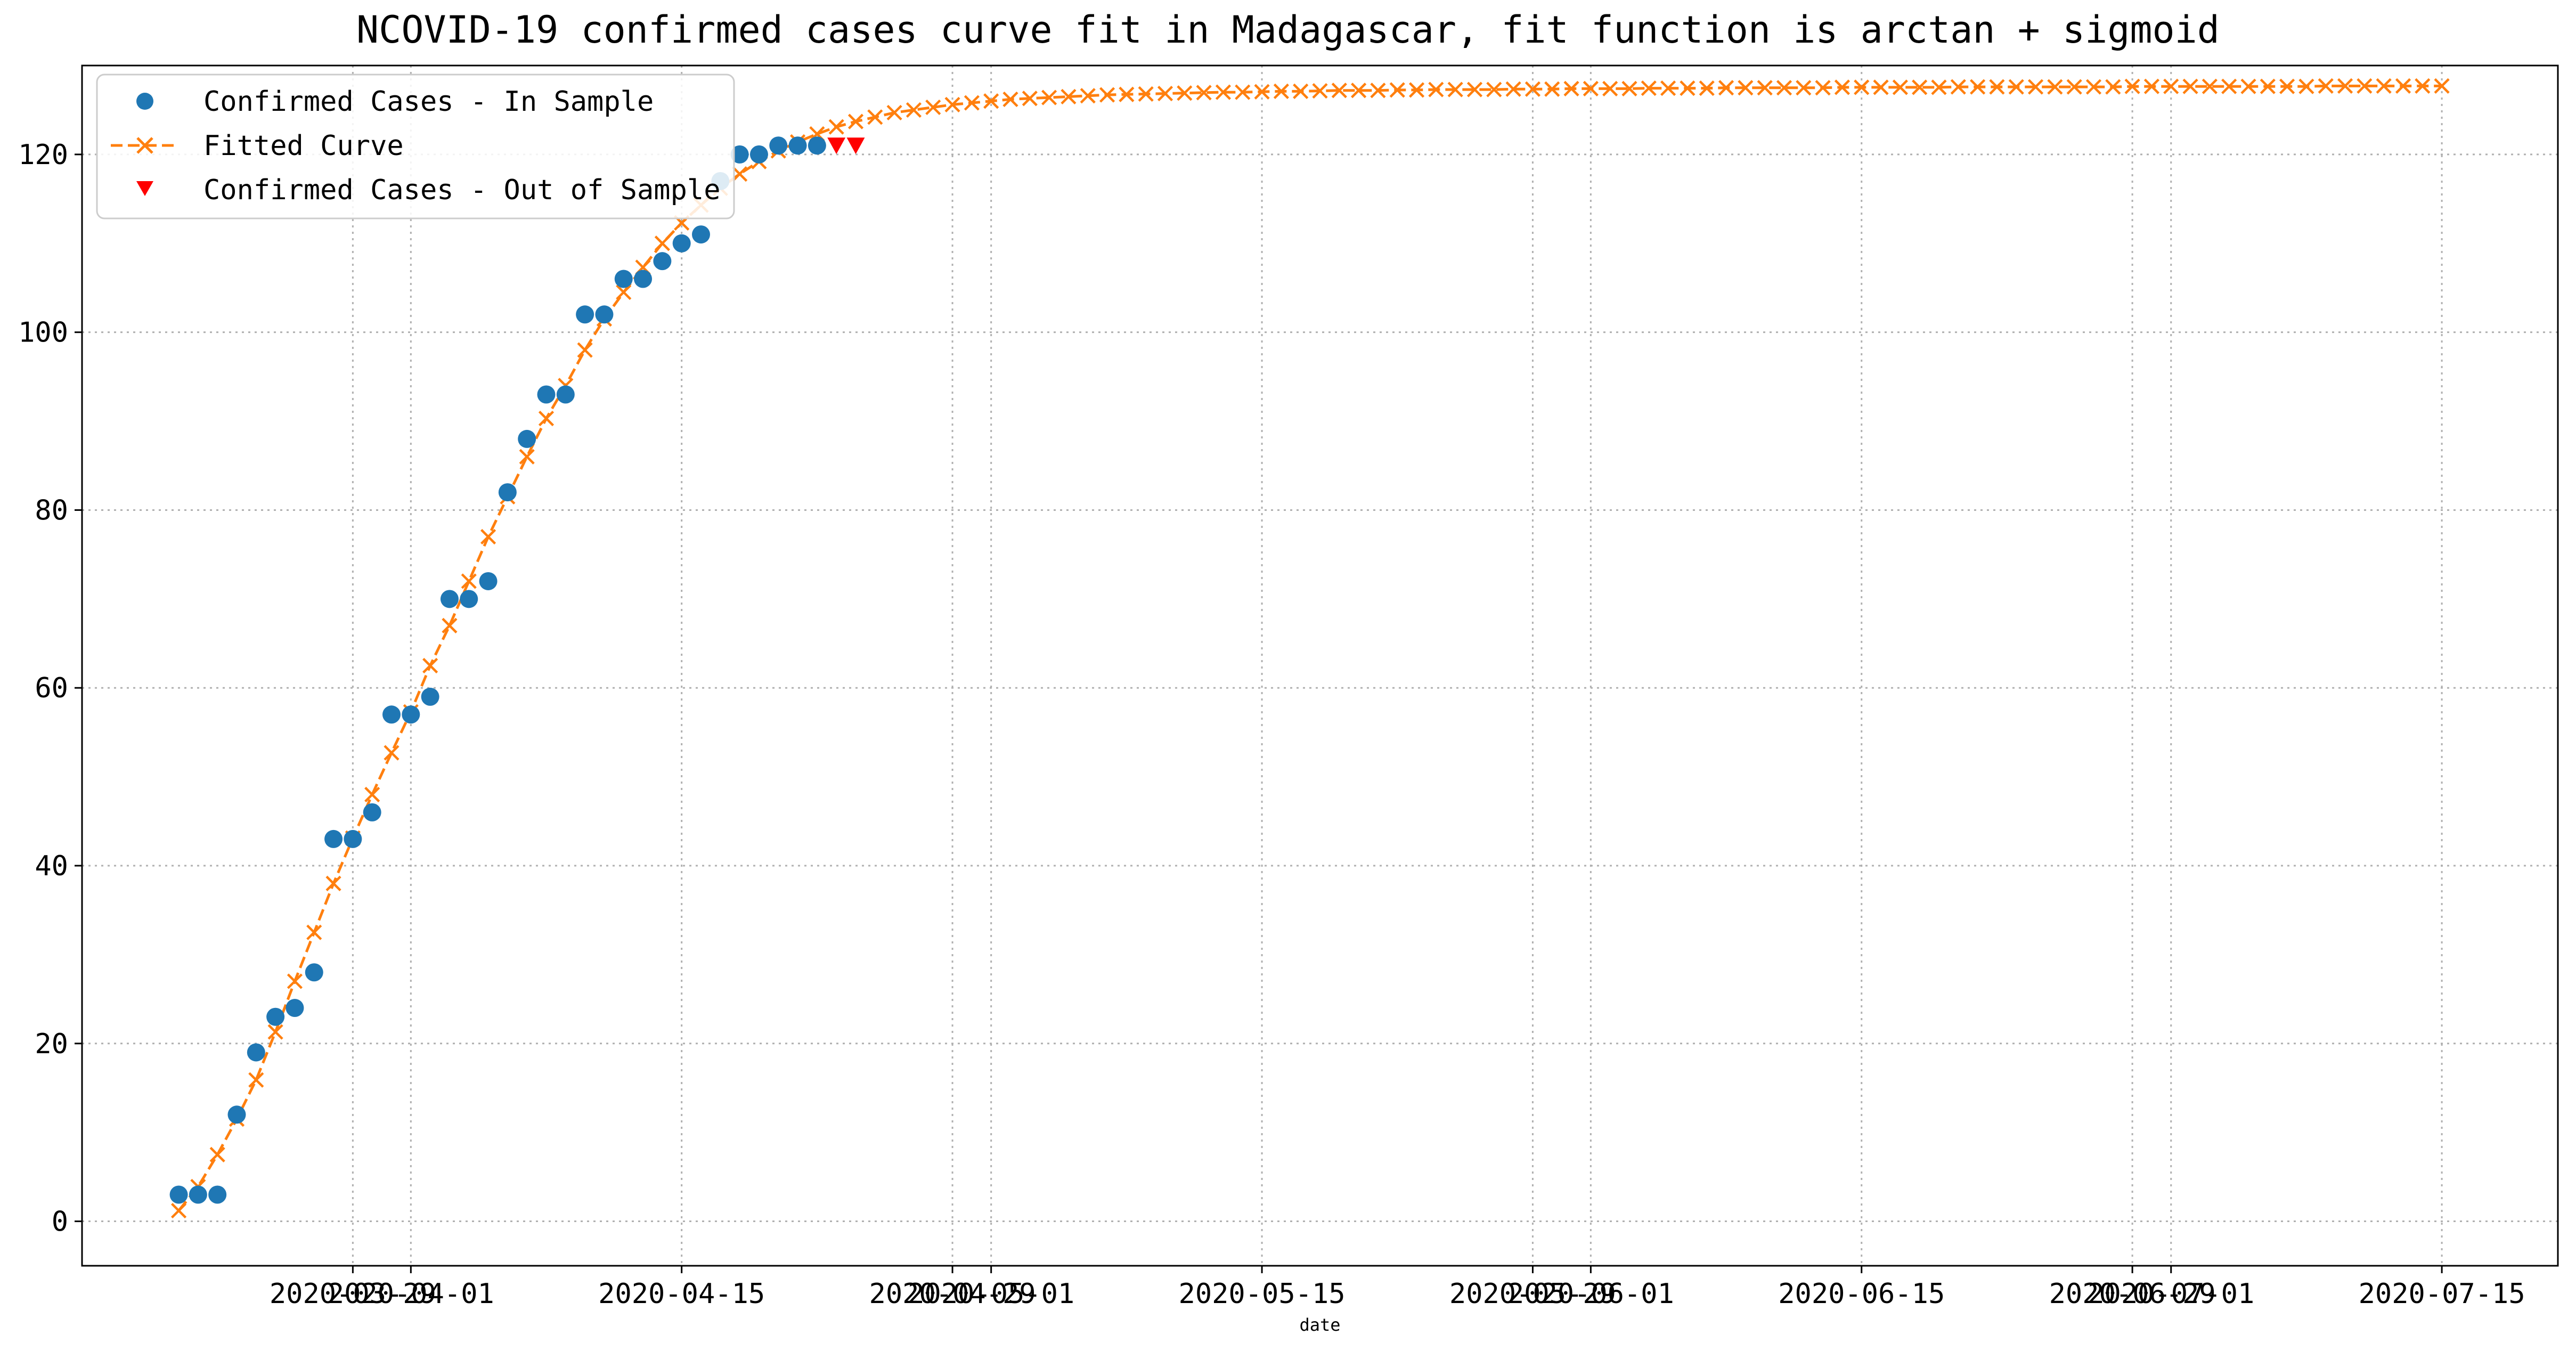  What do you see at coordinates (52, 866) in the screenshot?
I see `y-tick-label: 40` at bounding box center [52, 866].